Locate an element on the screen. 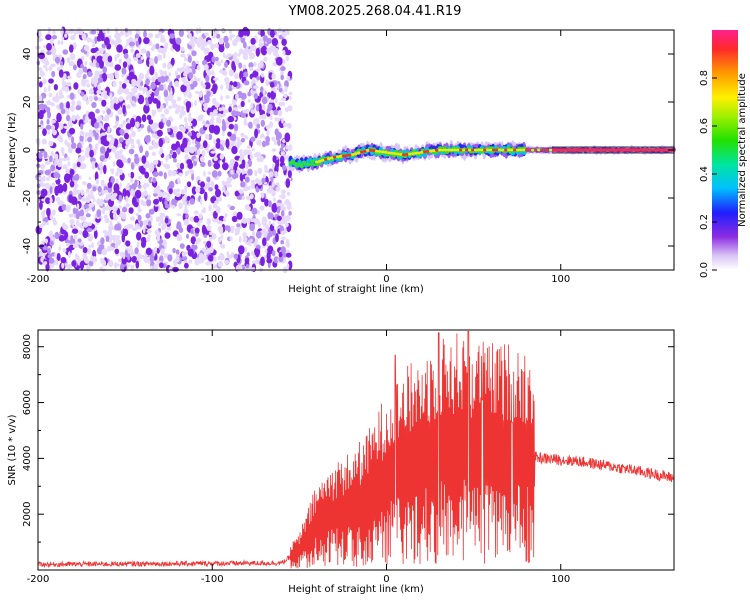 This screenshot has width=750, height=600. x-tick-label: -100 is located at coordinates (212, 579).